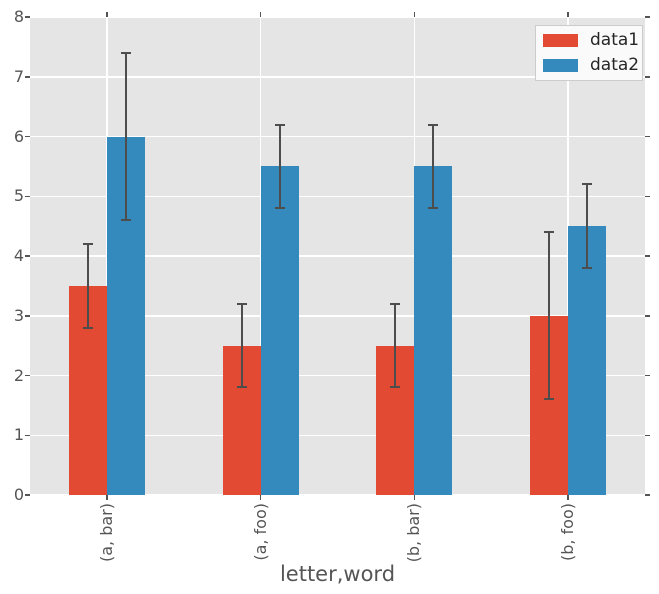  What do you see at coordinates (560, 65) in the screenshot?
I see `legend-swatch-data2` at bounding box center [560, 65].